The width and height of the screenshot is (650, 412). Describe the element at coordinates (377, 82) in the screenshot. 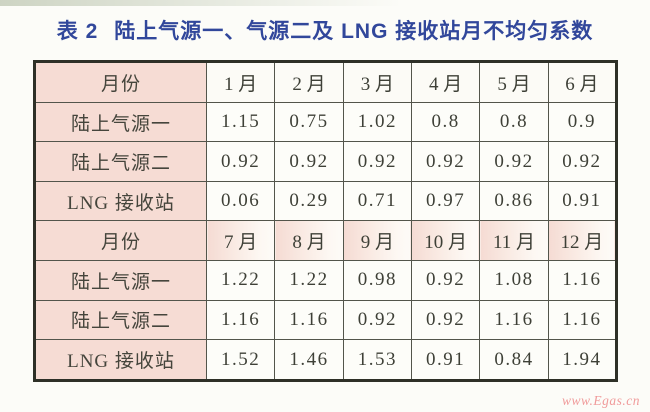

I see `month-header-cell: 3 月` at that location.